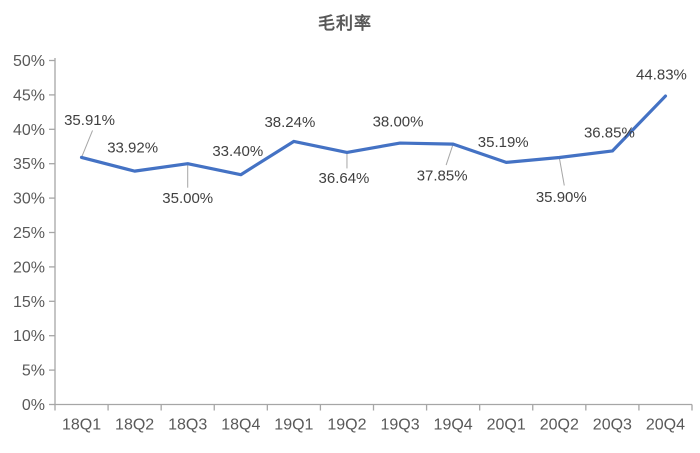 The height and width of the screenshot is (453, 700). What do you see at coordinates (29, 130) in the screenshot?
I see `y-axis-label: 40%` at bounding box center [29, 130].